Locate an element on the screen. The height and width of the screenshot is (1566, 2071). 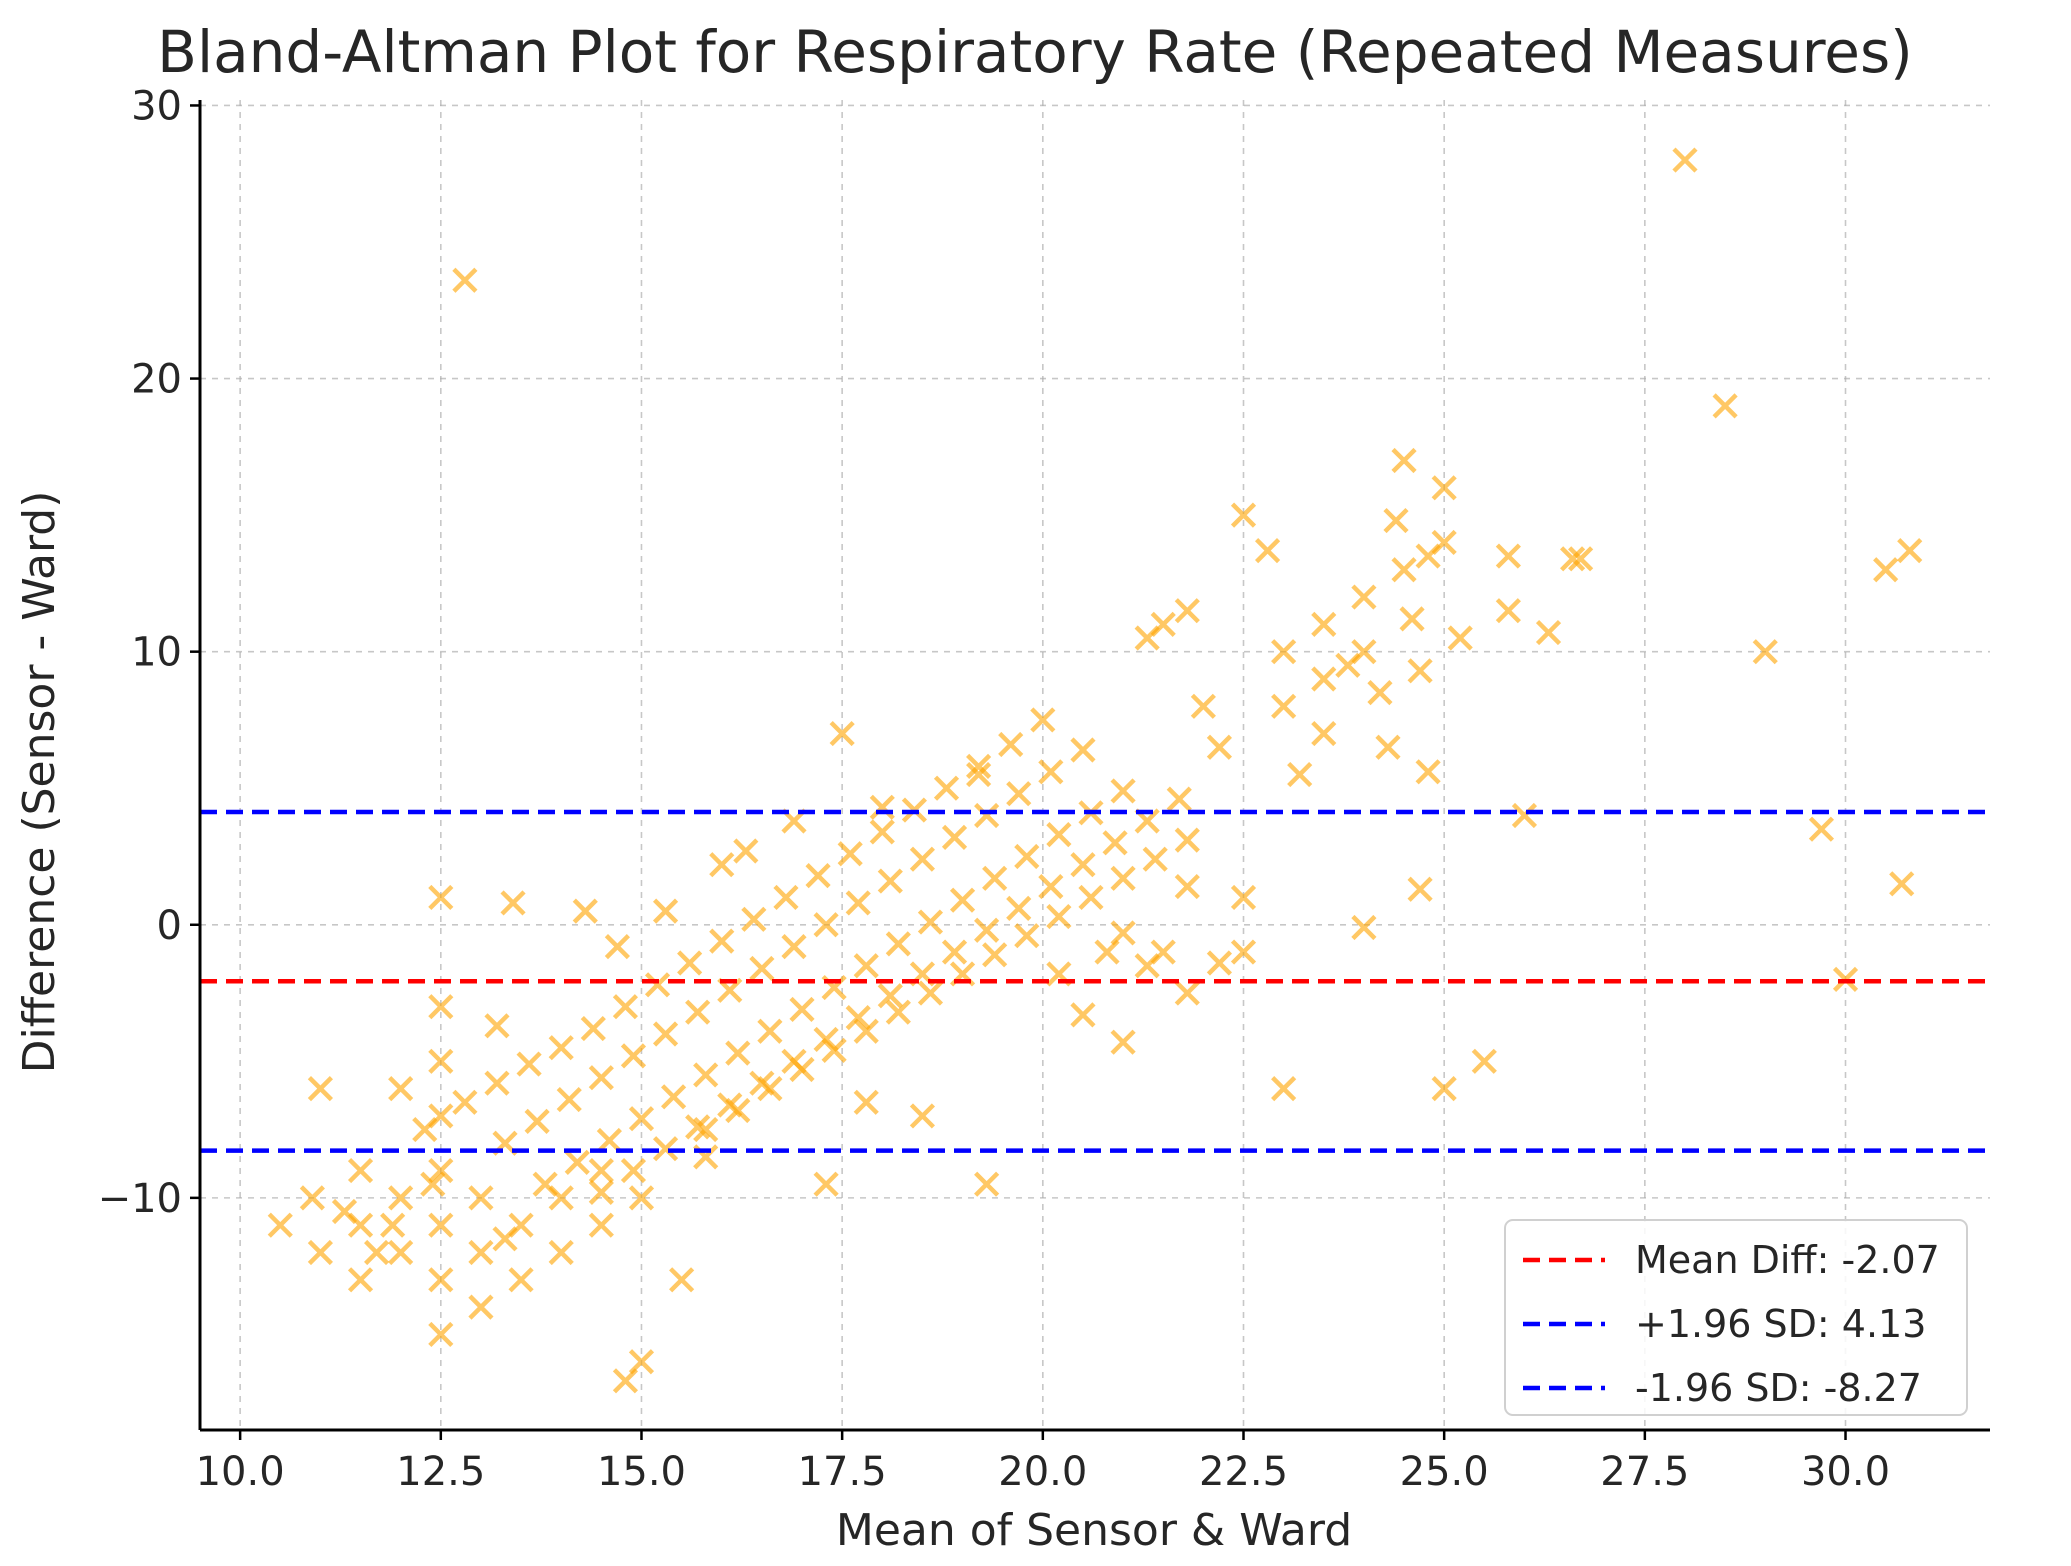
y-tick-label: −10 is located at coordinates (140, 1199).